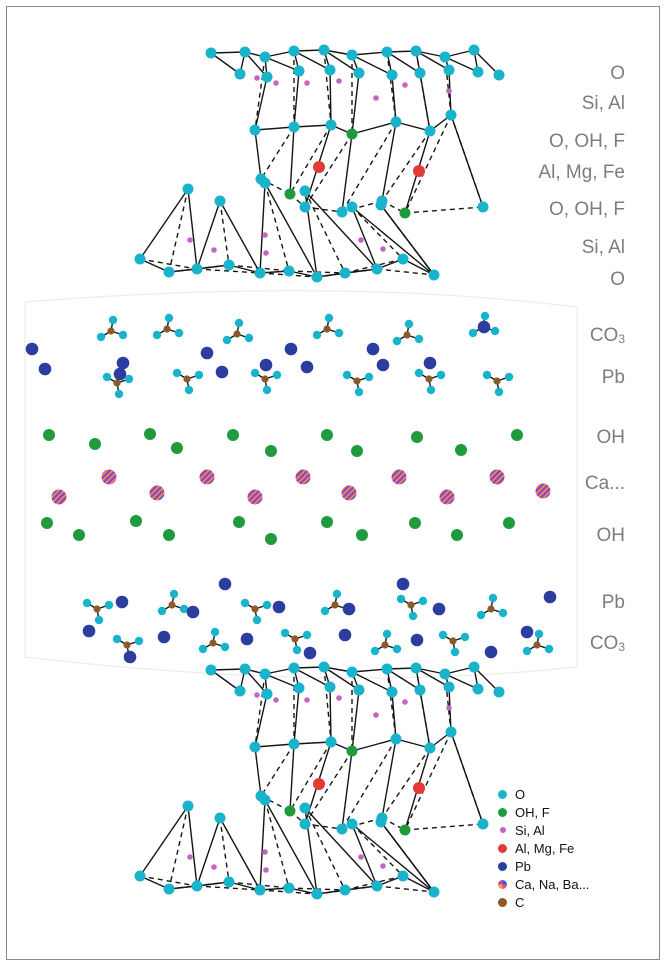 The image size is (668, 966). What do you see at coordinates (543, 812) in the screenshot?
I see `legend-item-oh-f: OH, F` at bounding box center [543, 812].